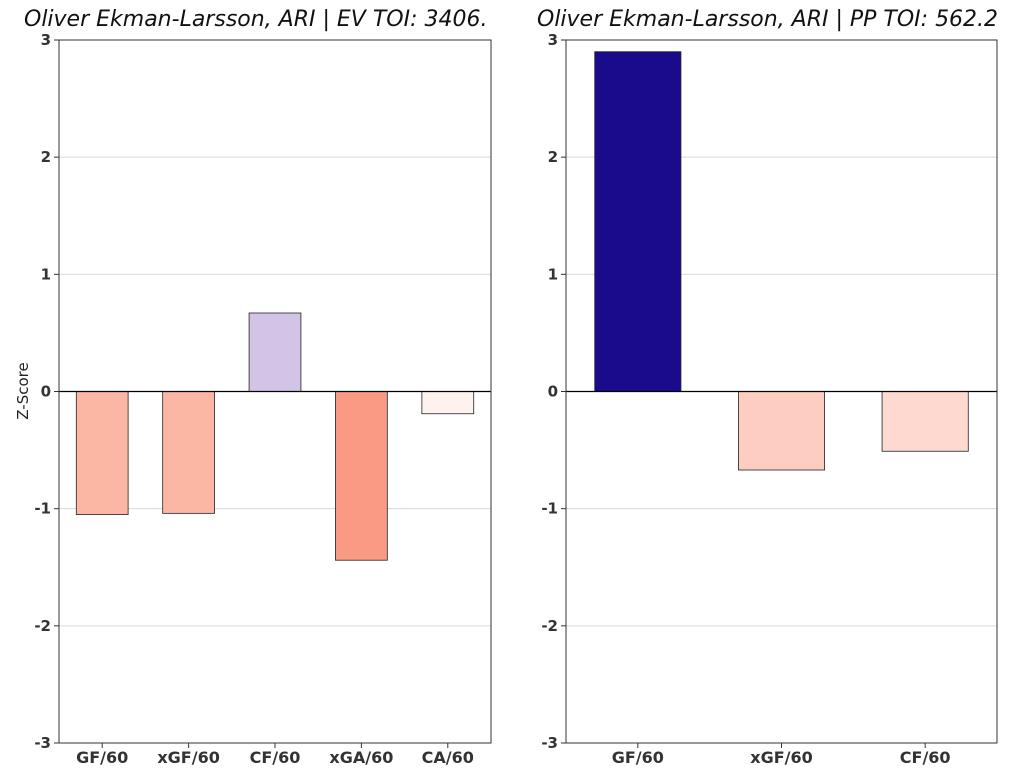 The height and width of the screenshot is (769, 1024). I want to click on ev-category-label: GF/60, so click(102, 757).